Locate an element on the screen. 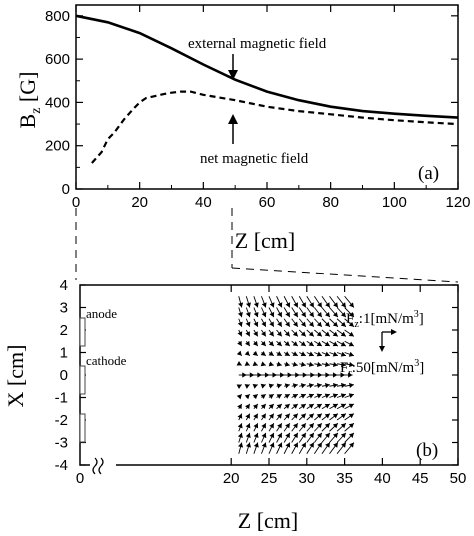  y-tick-label: 2 is located at coordinates (64, 330).